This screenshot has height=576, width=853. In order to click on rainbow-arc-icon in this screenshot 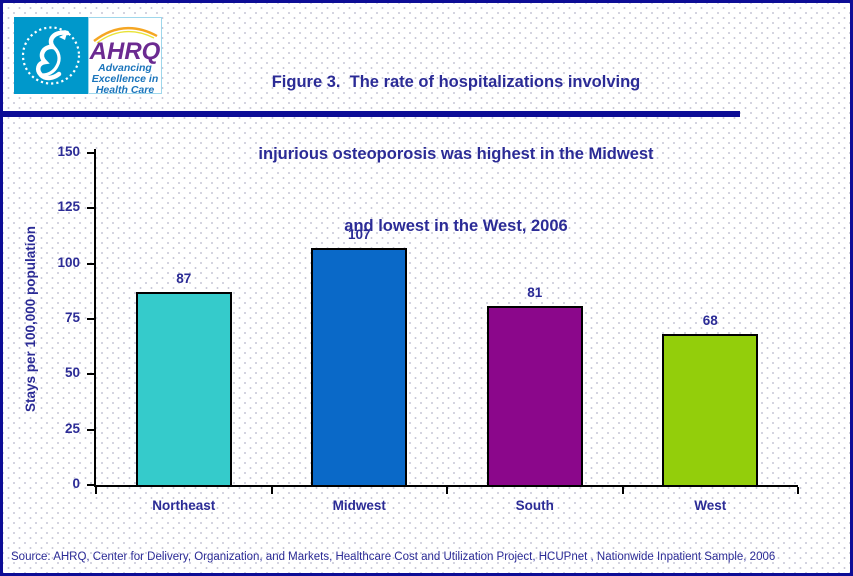, I will do `click(125, 34)`.